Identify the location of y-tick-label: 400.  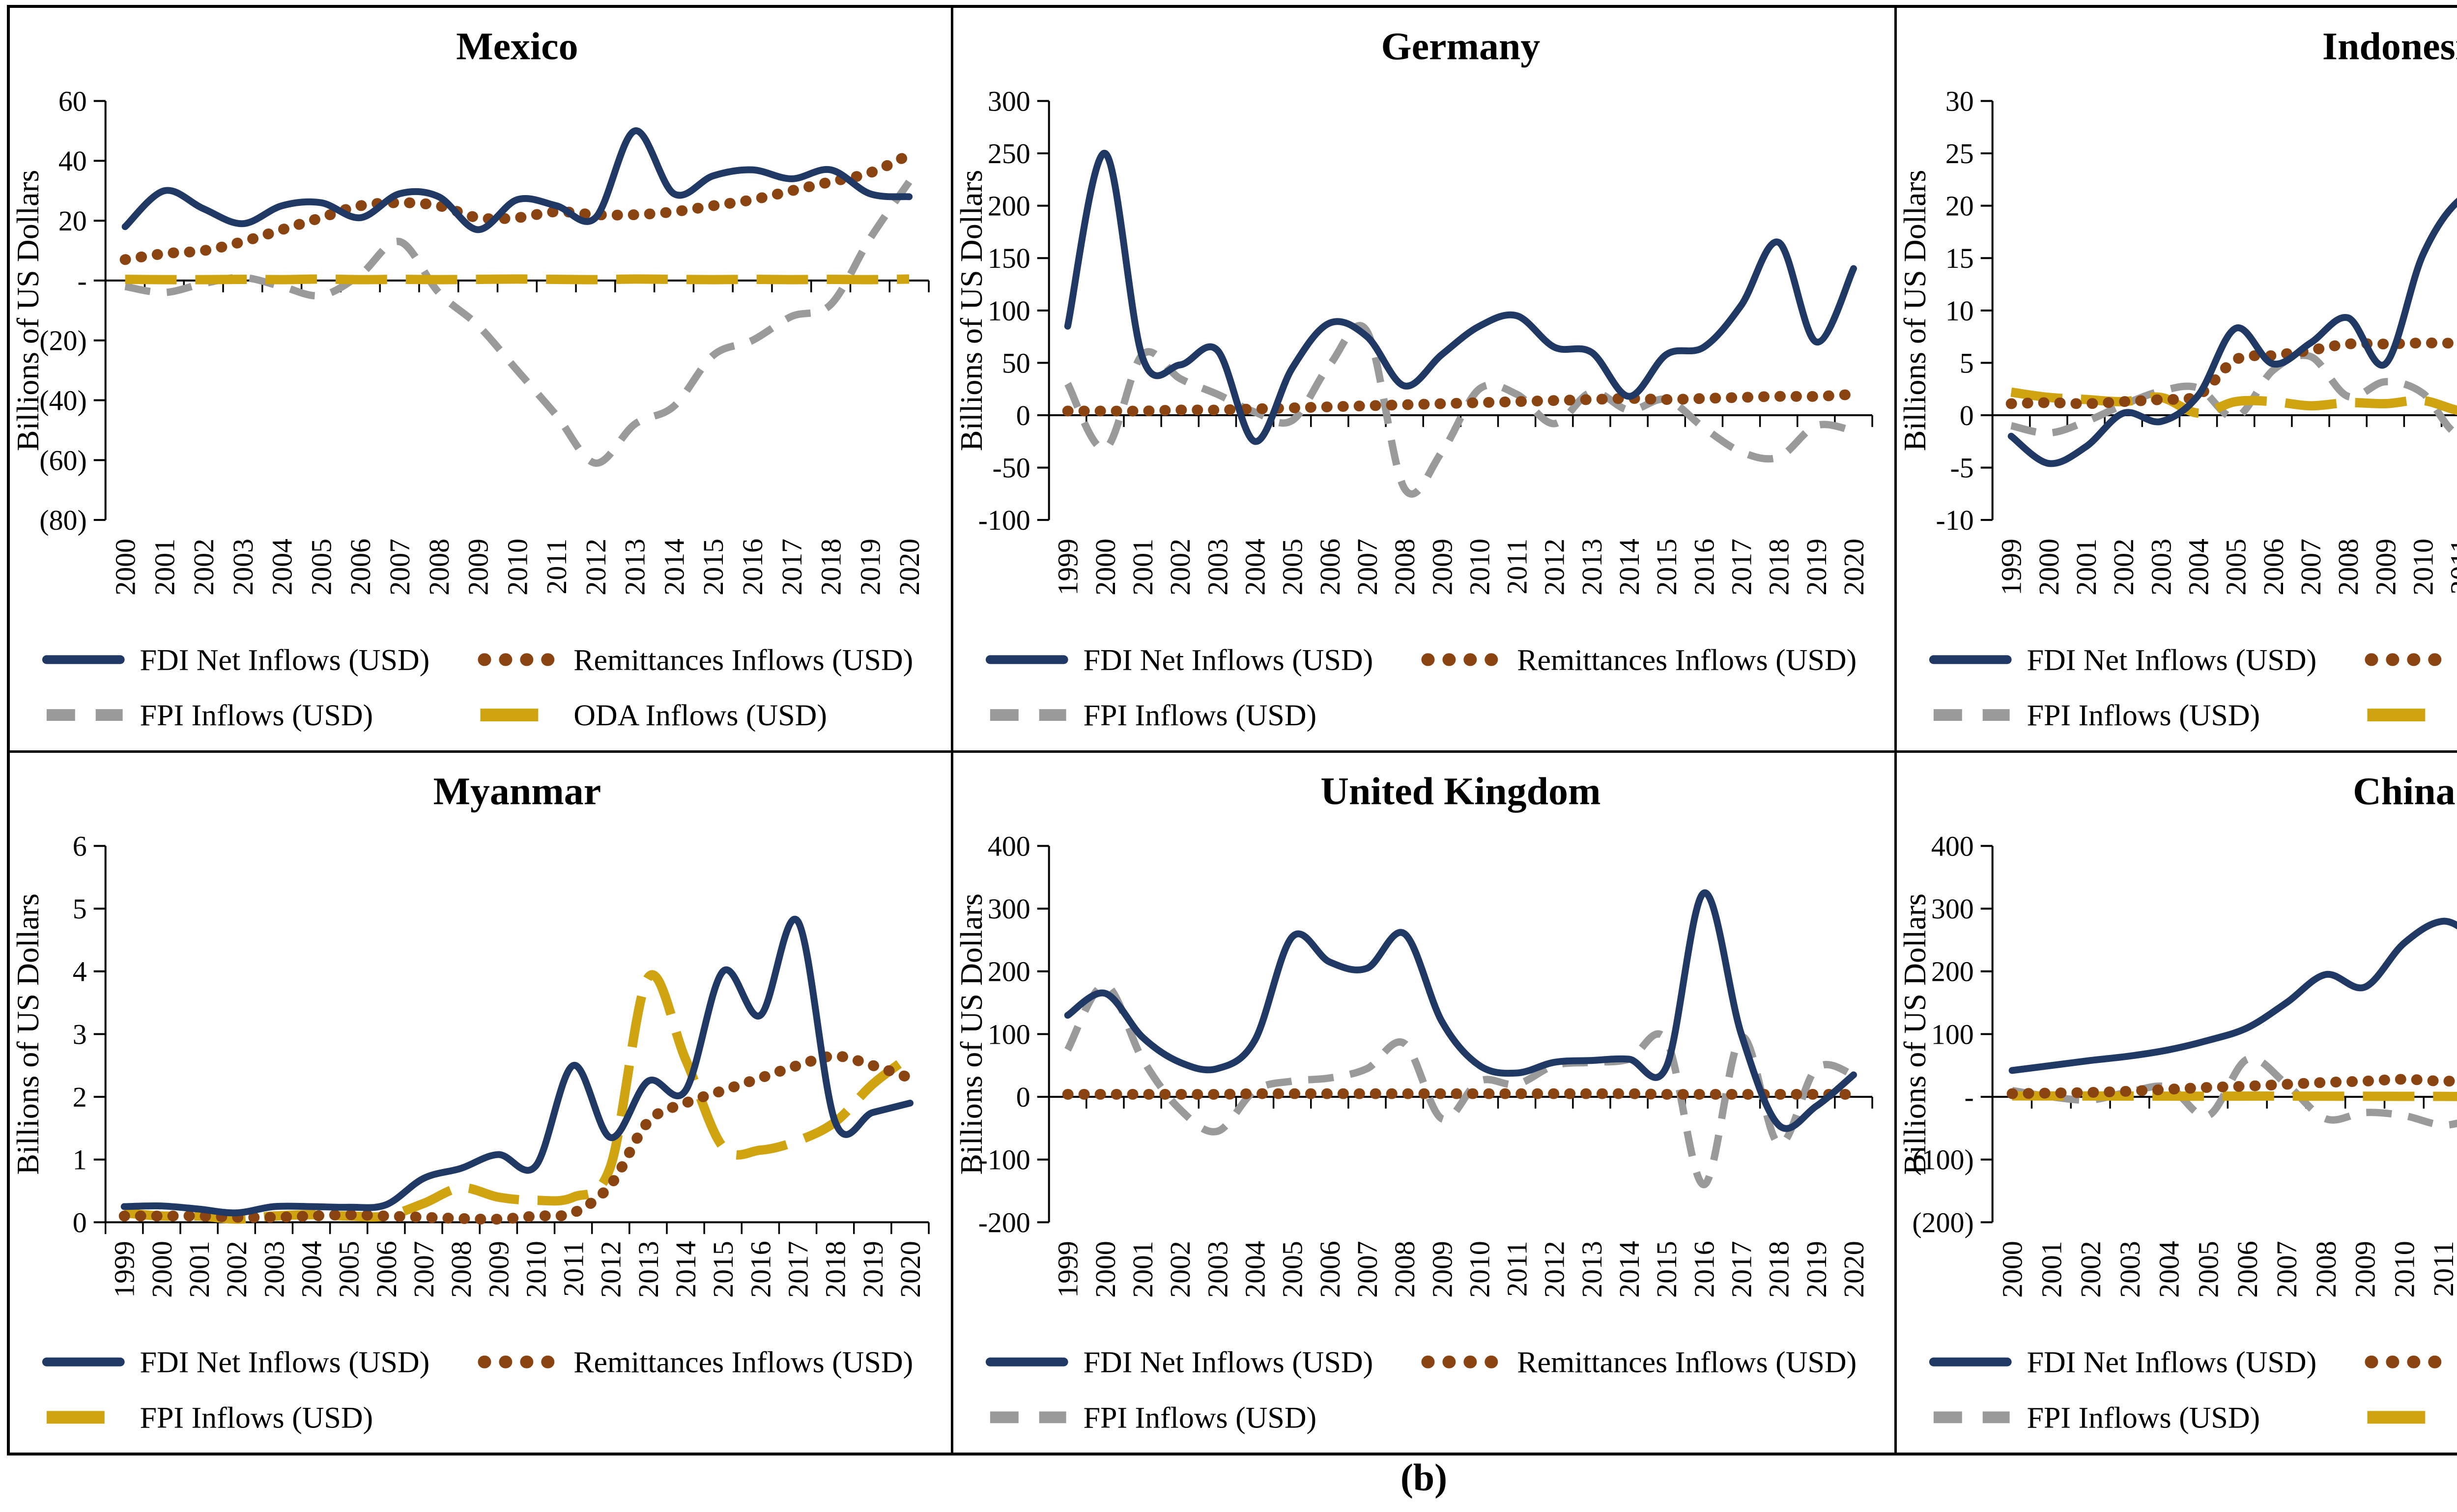
(1009, 846).